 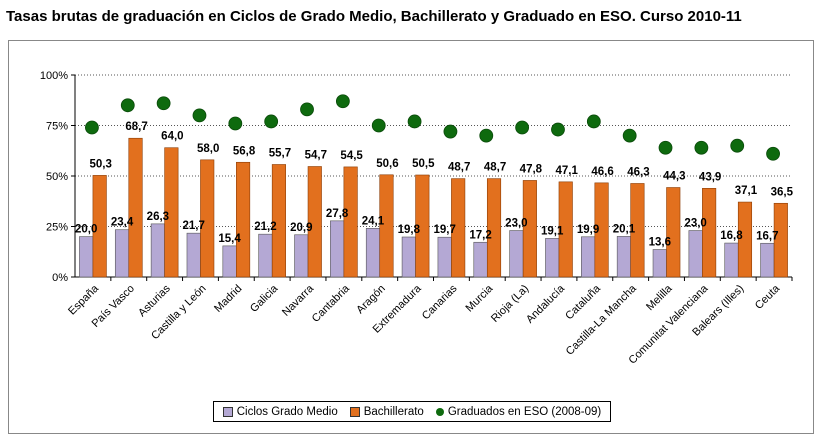 What do you see at coordinates (423, 164) in the screenshot?
I see `data-label-bachillerato: 50,5` at bounding box center [423, 164].